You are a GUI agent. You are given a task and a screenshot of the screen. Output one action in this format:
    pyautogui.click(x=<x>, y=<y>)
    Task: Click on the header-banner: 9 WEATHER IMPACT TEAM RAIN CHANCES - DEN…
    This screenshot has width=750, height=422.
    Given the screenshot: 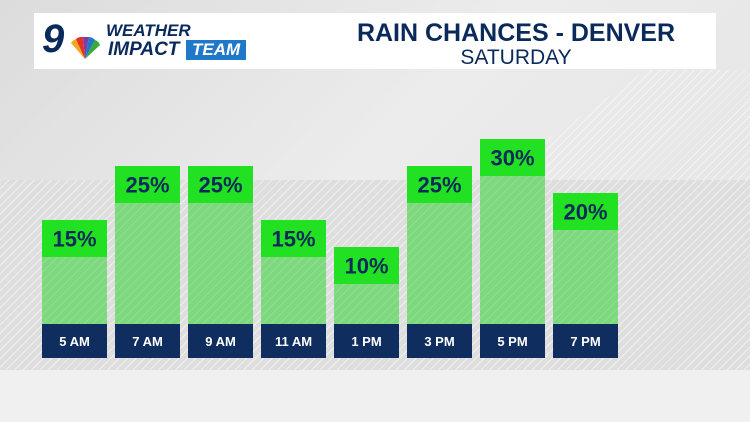 What is the action you would take?
    pyautogui.click(x=375, y=41)
    